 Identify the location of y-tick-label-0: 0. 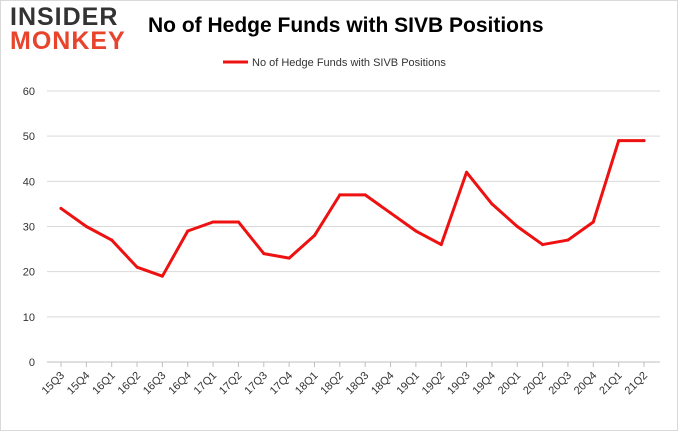
(32, 363).